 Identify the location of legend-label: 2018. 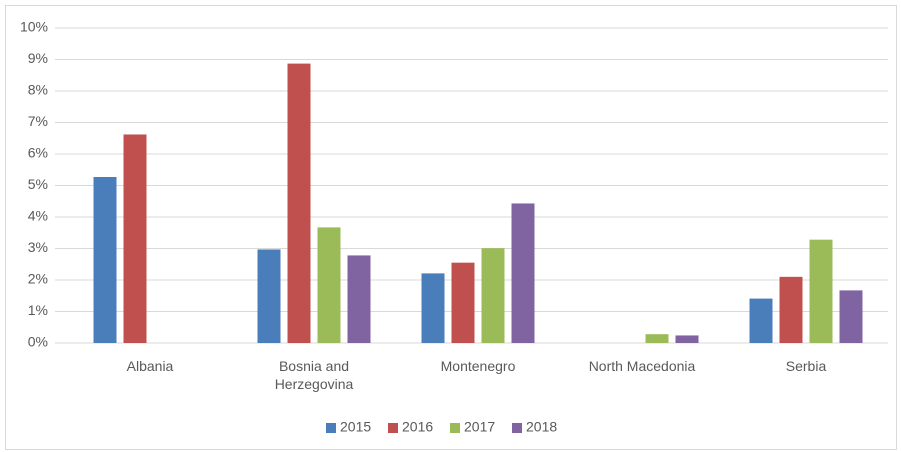
(541, 427).